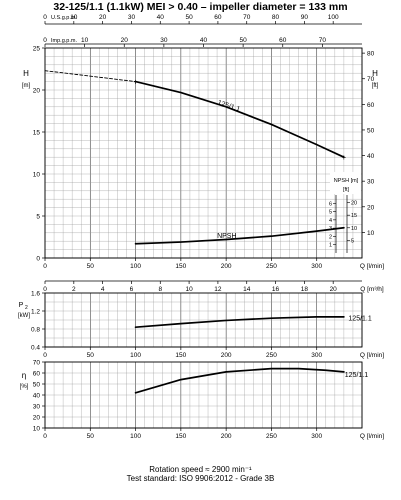  What do you see at coordinates (45, 289) in the screenshot?
I see `q-m3h-scale-tick-label: 0` at bounding box center [45, 289].